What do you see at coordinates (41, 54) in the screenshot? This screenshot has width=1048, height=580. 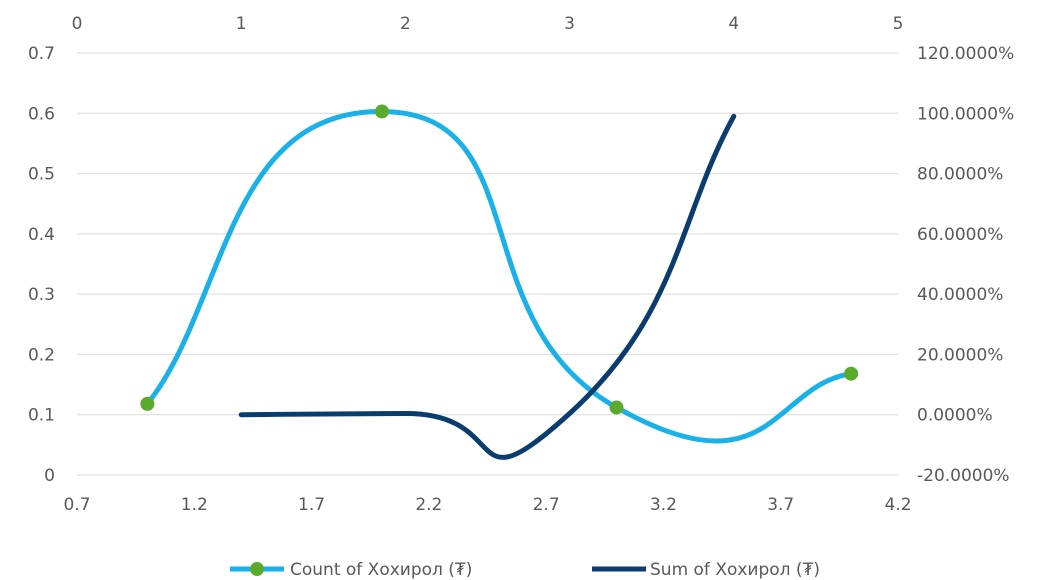 I see `y-left-tick-label: 0.7` at bounding box center [41, 54].